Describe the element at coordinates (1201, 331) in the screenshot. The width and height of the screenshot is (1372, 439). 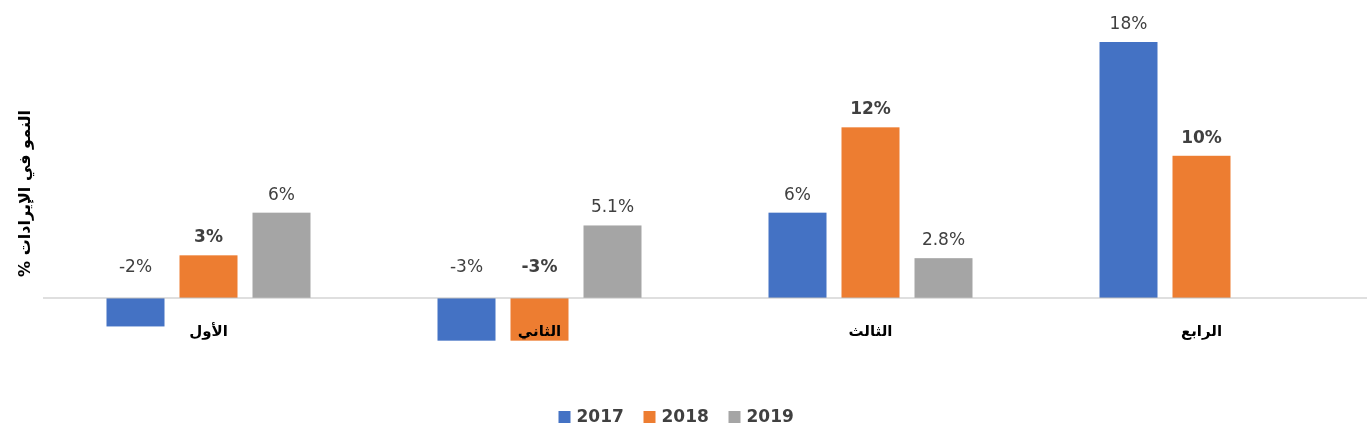
I see `x-tick-label: الرابع` at that location.